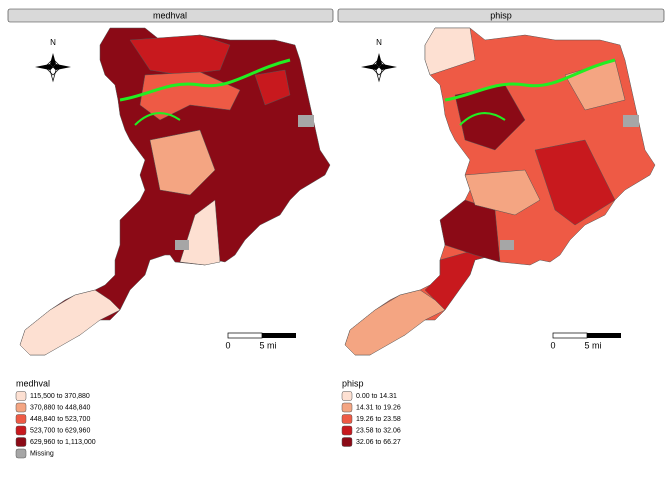  Describe the element at coordinates (42, 453) in the screenshot. I see `legend-label: Missing` at that location.